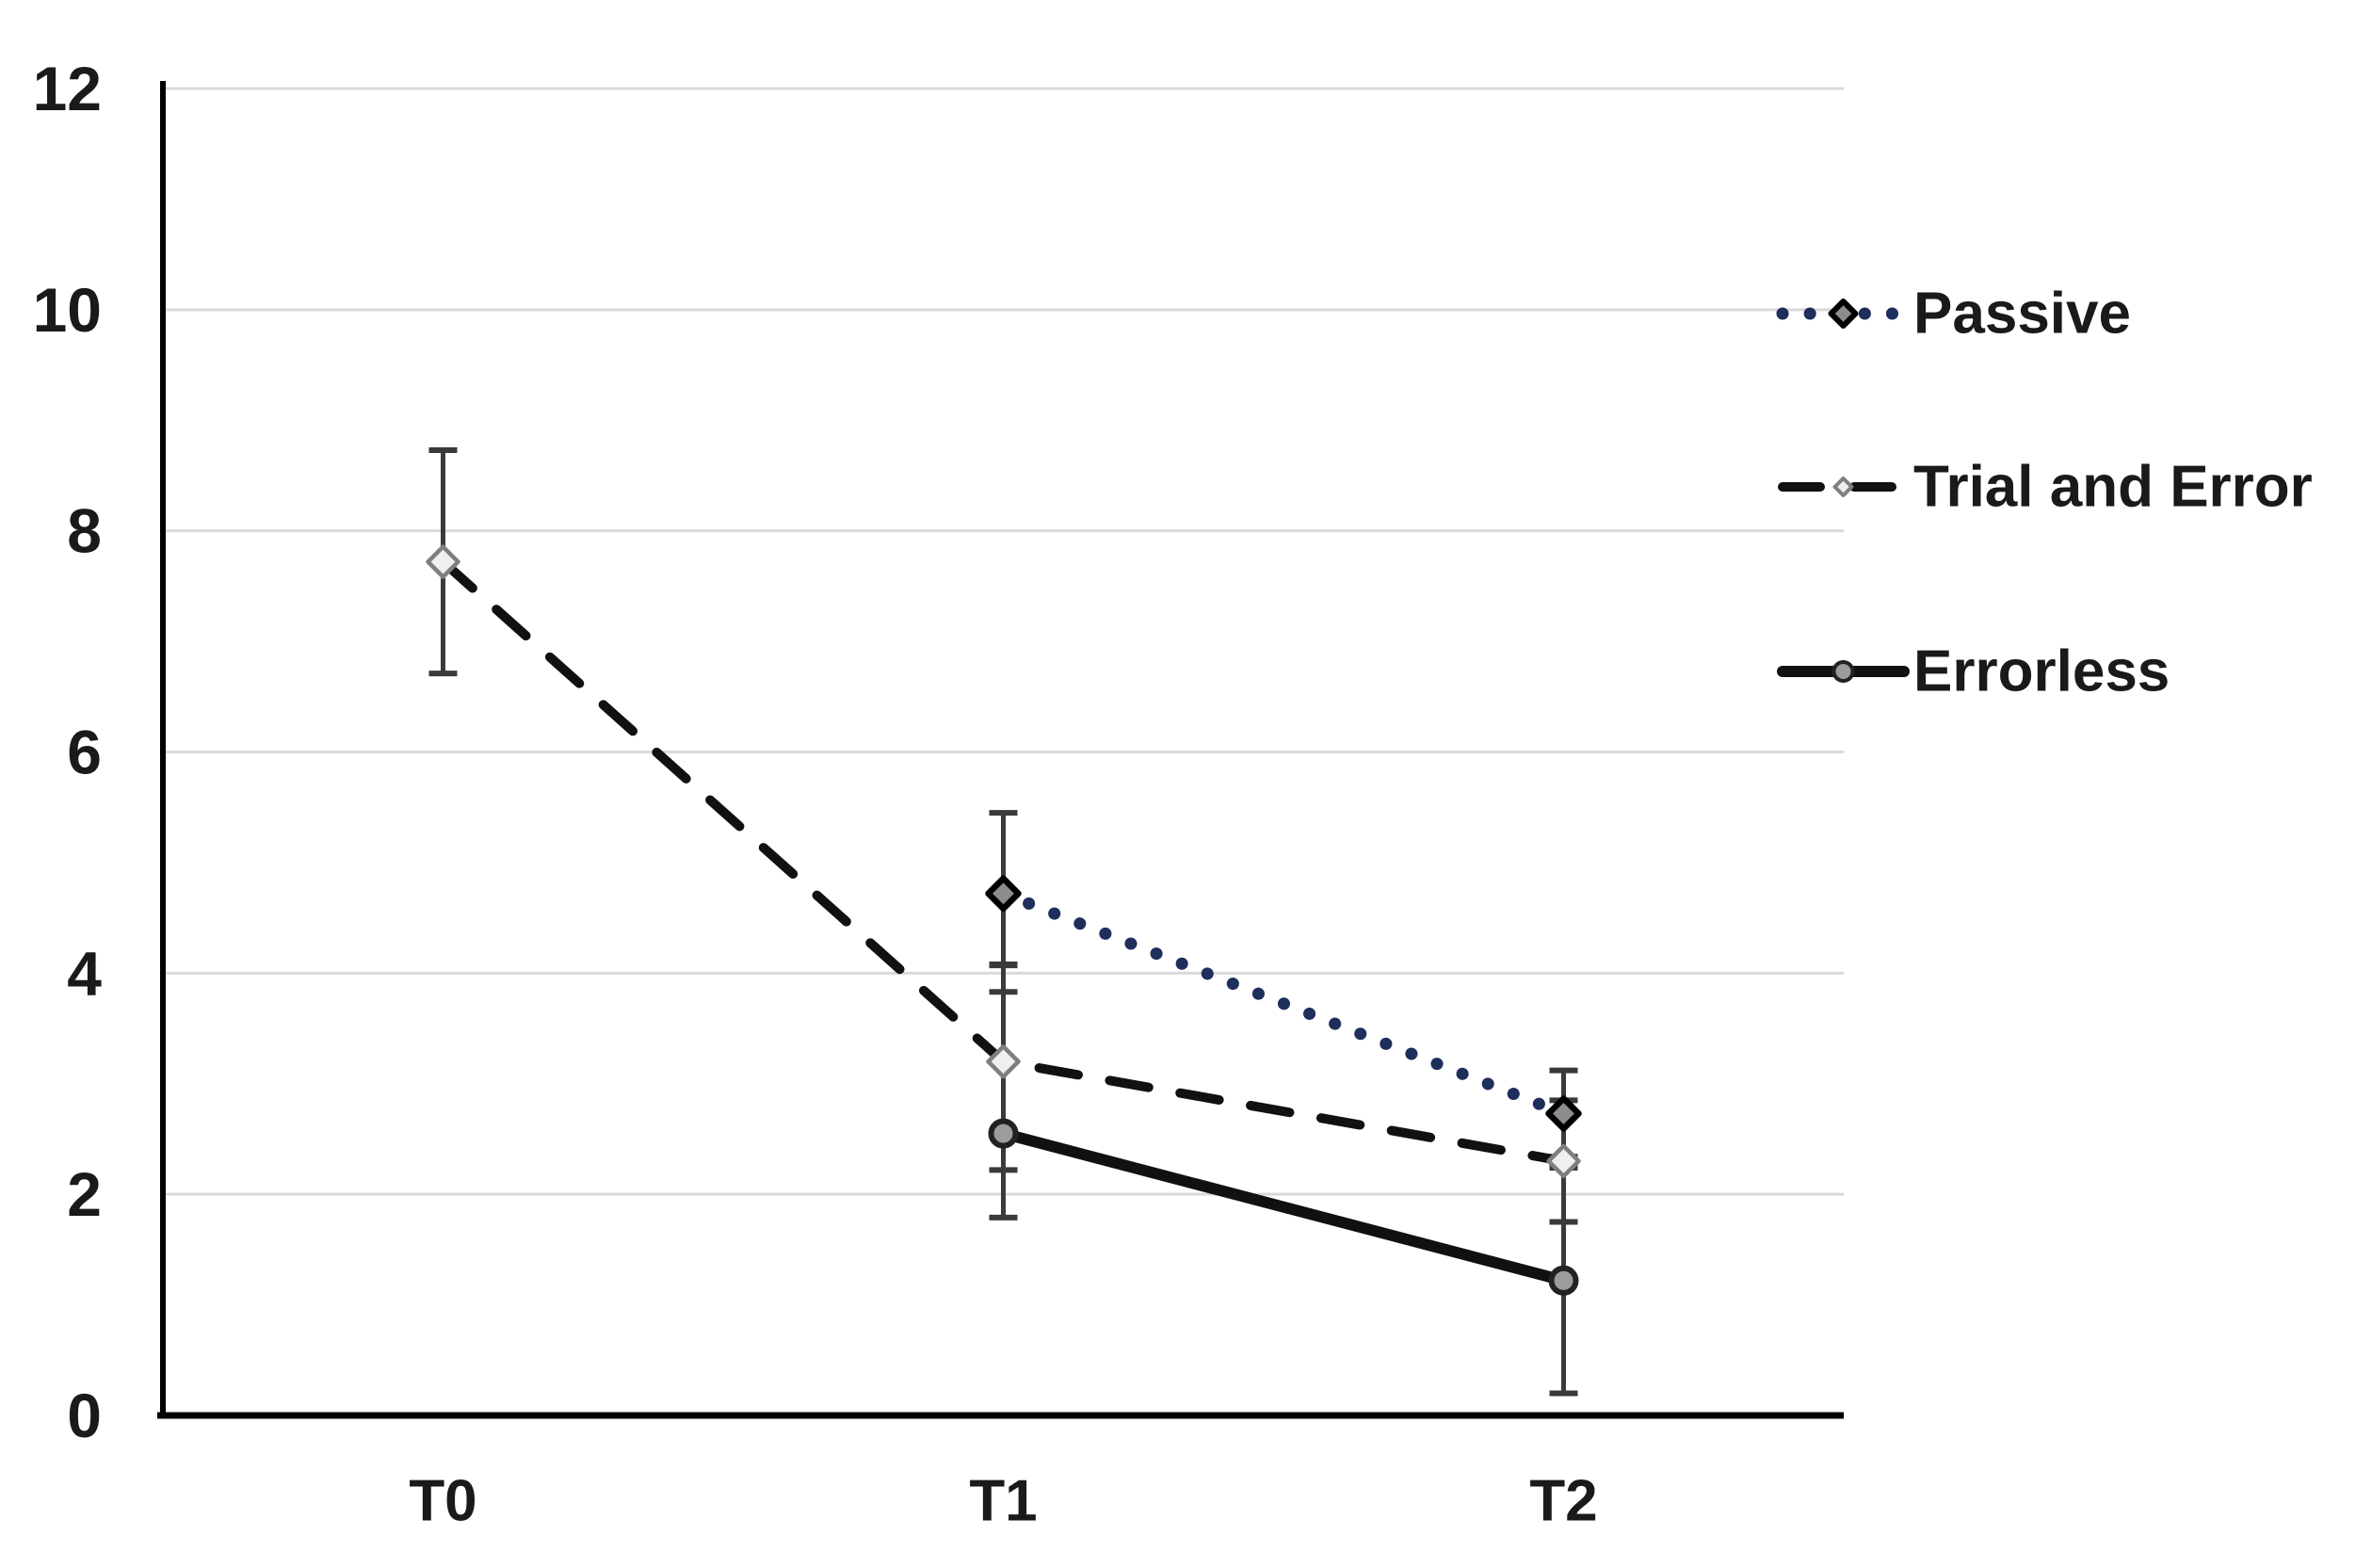  What do you see at coordinates (1844, 671) in the screenshot?
I see `legend-marker-errorless` at bounding box center [1844, 671].